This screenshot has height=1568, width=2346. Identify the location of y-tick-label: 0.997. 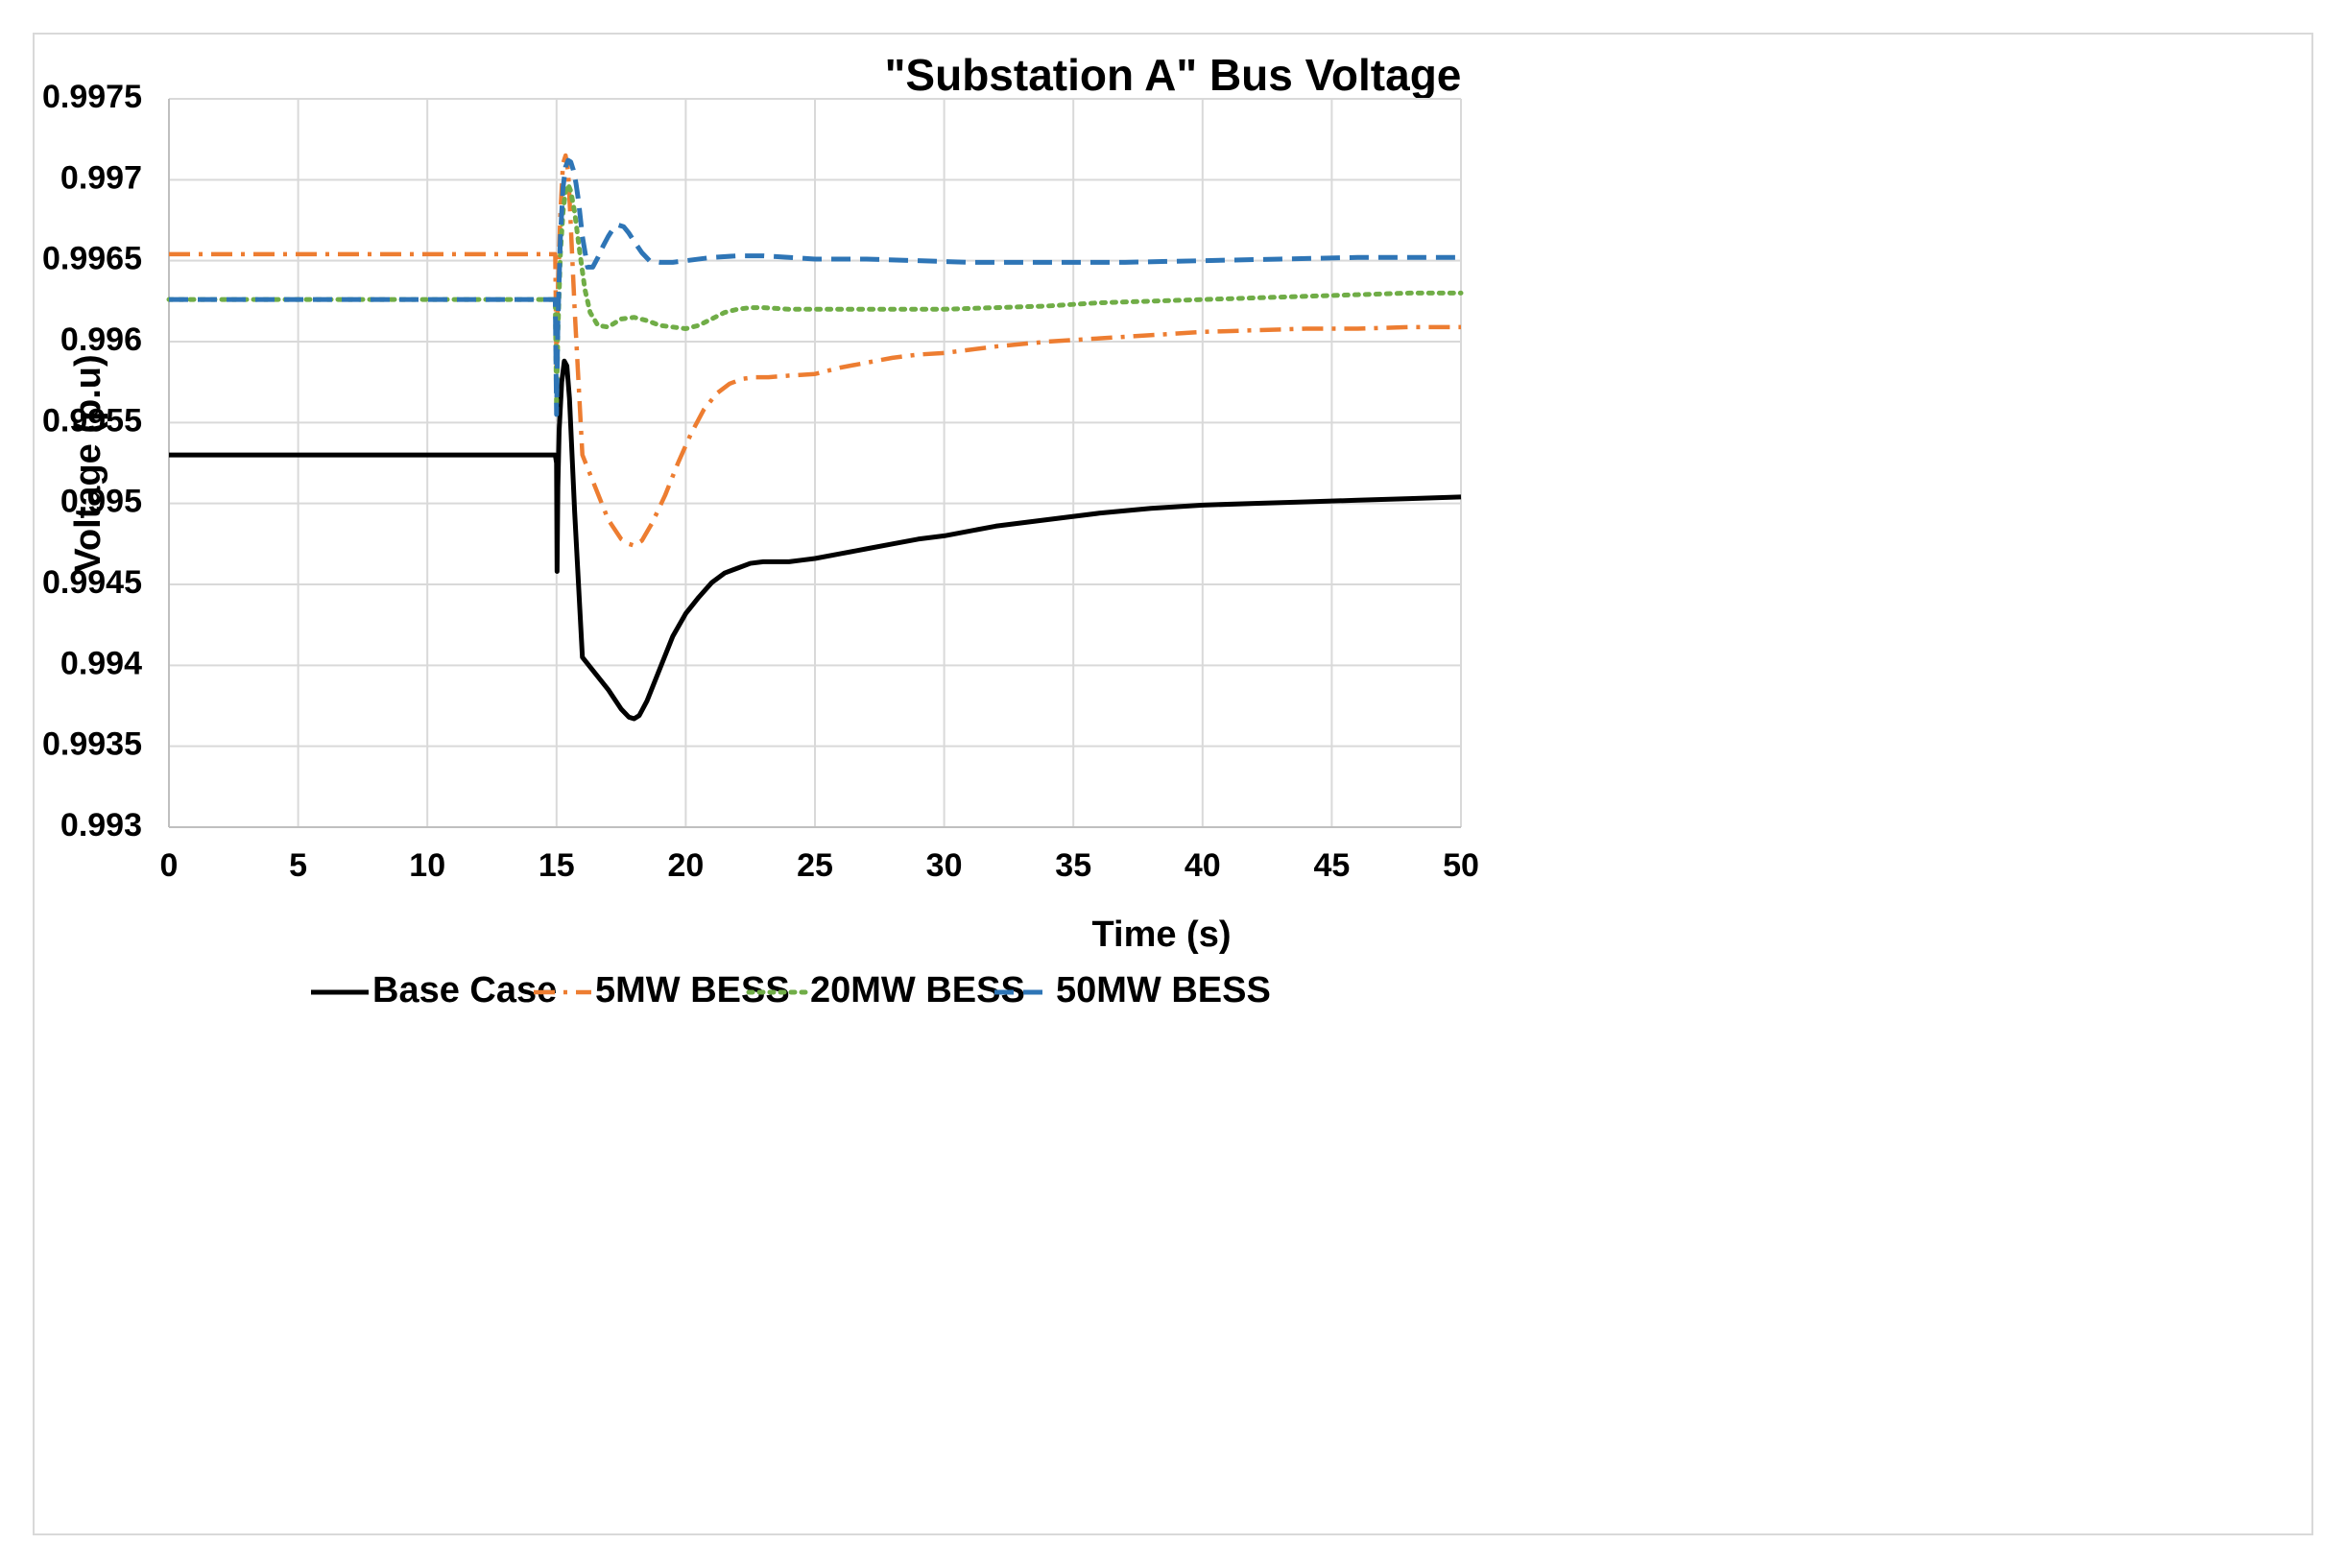
(101, 177).